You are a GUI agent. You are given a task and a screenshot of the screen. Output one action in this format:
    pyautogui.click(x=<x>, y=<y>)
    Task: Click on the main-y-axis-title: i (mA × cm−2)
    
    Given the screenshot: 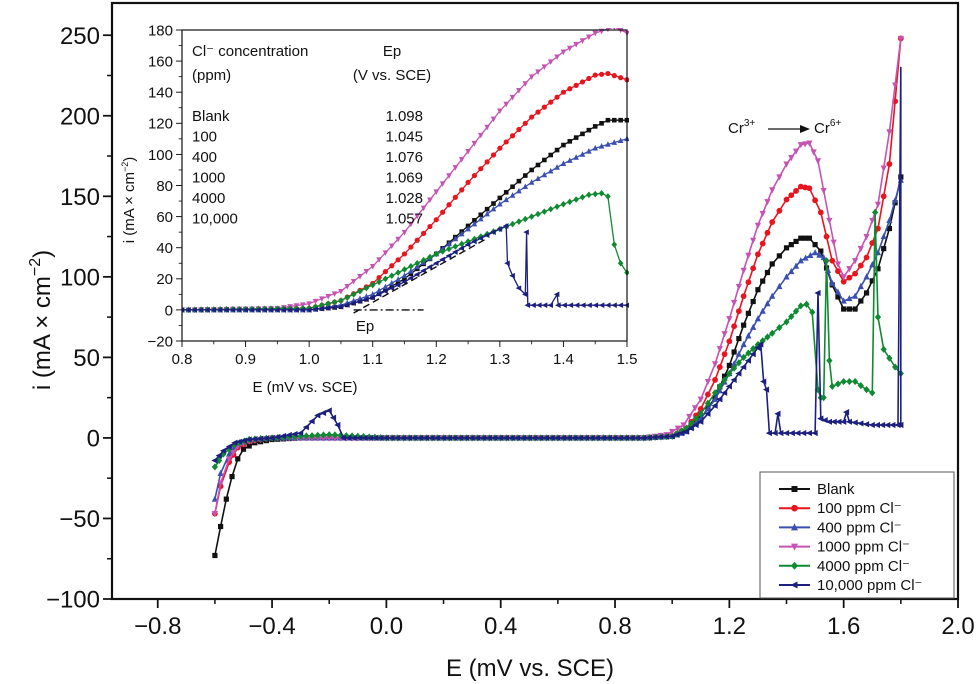 What is the action you would take?
    pyautogui.click(x=41, y=320)
    